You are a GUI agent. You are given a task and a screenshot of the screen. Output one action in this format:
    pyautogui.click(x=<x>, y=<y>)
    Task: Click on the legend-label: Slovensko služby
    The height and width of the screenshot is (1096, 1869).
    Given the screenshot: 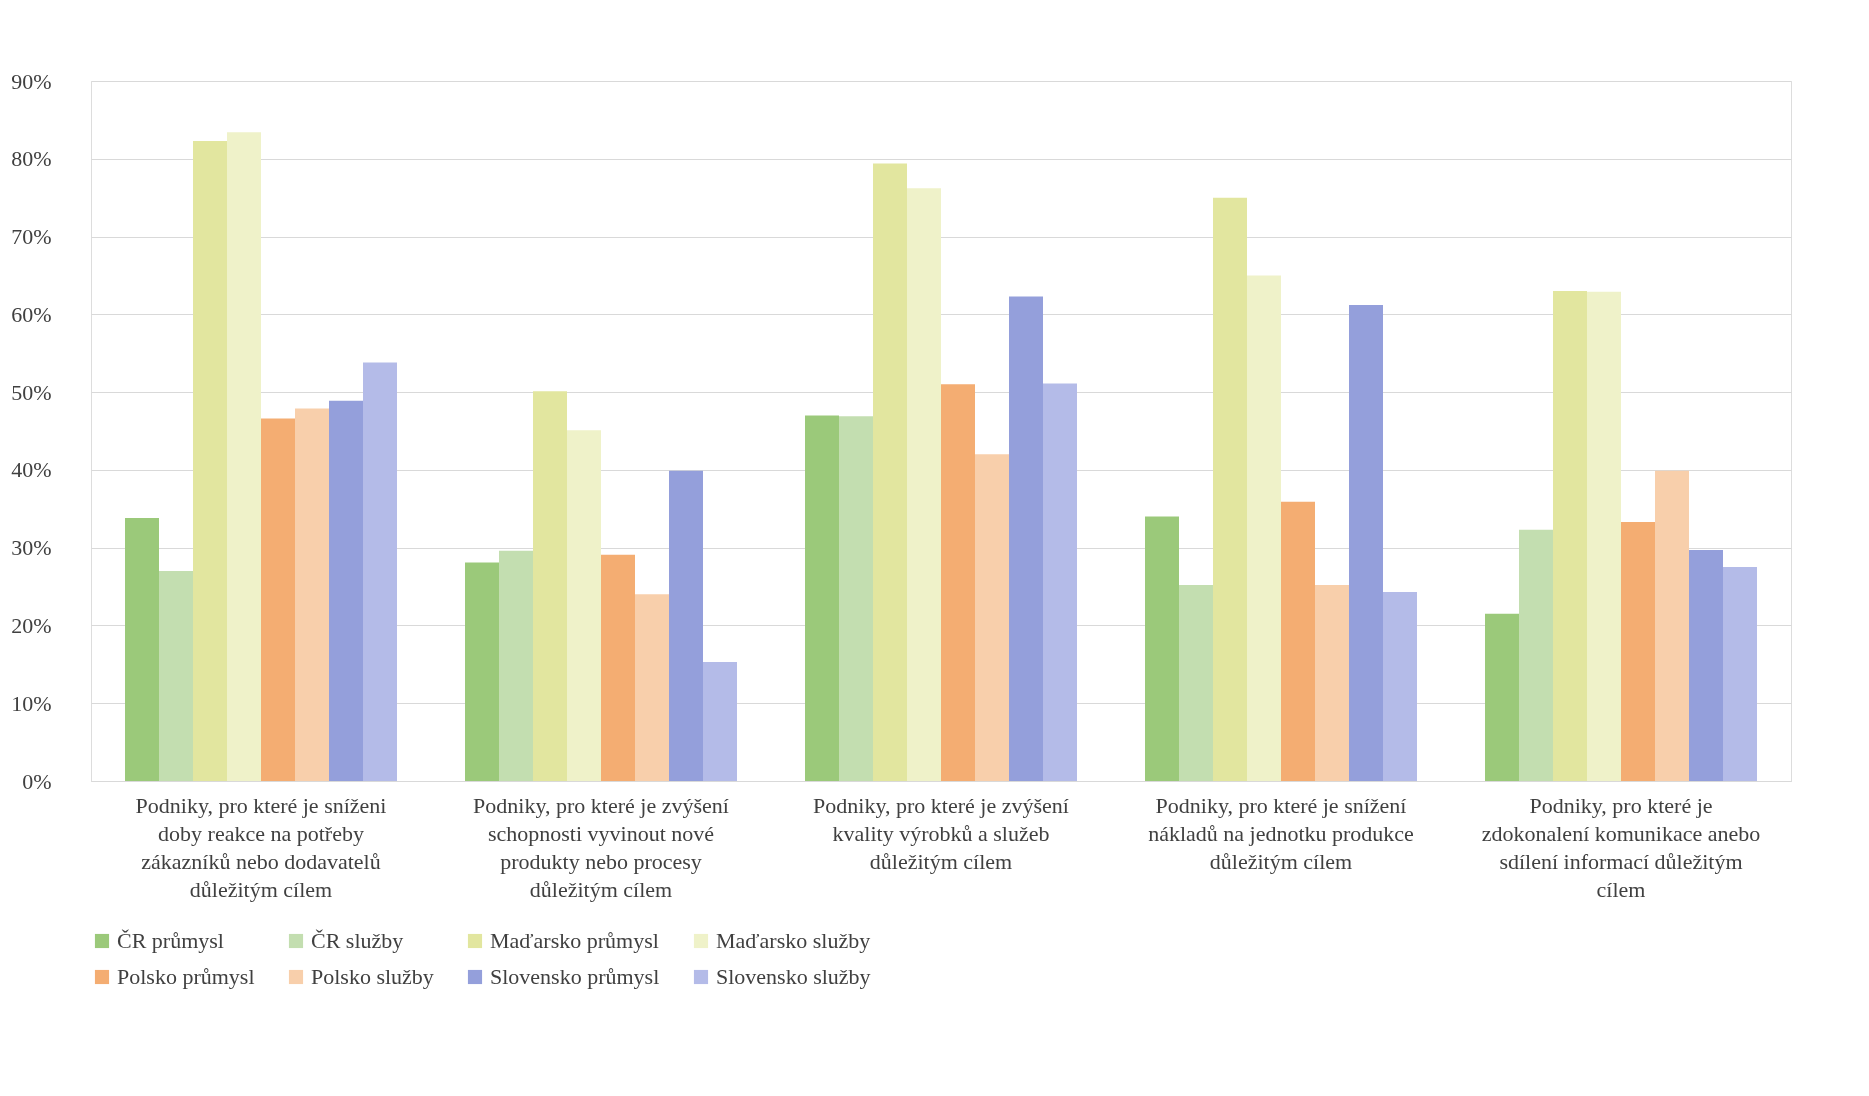 What is the action you would take?
    pyautogui.click(x=793, y=976)
    